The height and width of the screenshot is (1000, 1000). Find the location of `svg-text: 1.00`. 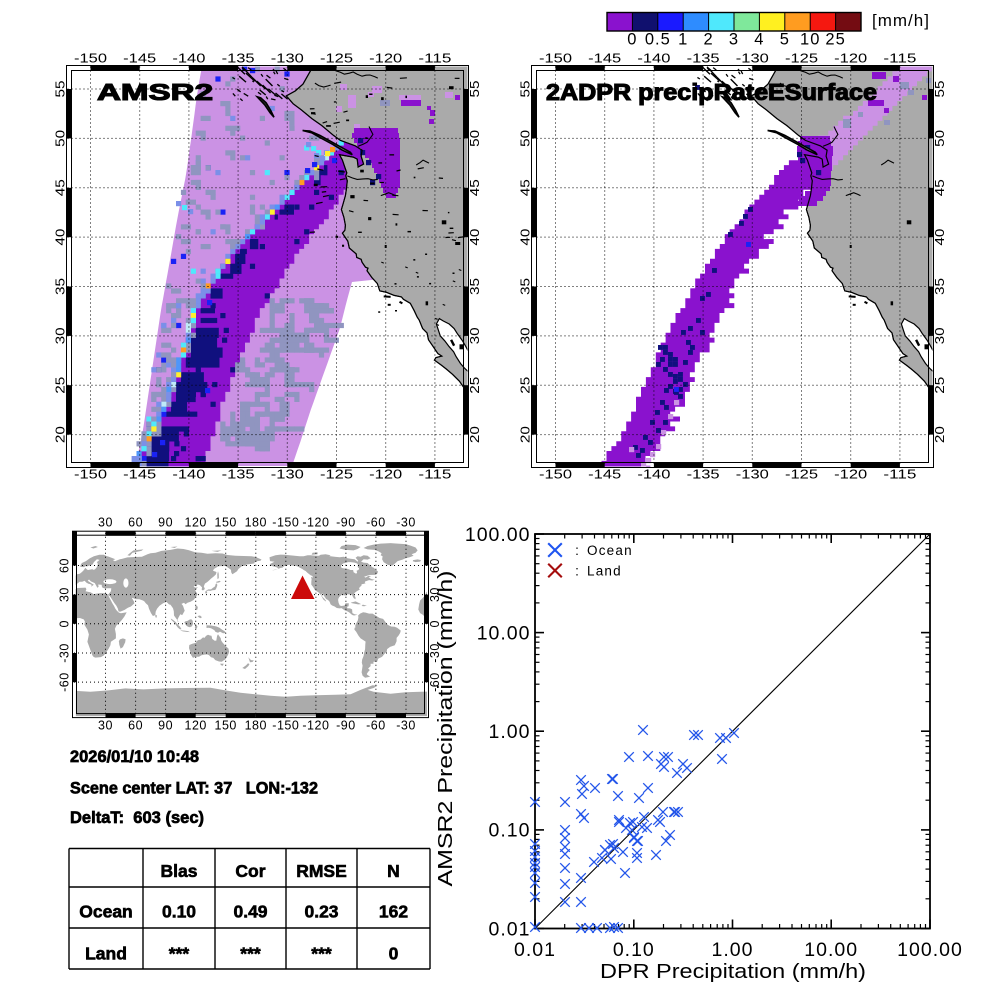

svg-text: 1.00 is located at coordinates (510, 732).